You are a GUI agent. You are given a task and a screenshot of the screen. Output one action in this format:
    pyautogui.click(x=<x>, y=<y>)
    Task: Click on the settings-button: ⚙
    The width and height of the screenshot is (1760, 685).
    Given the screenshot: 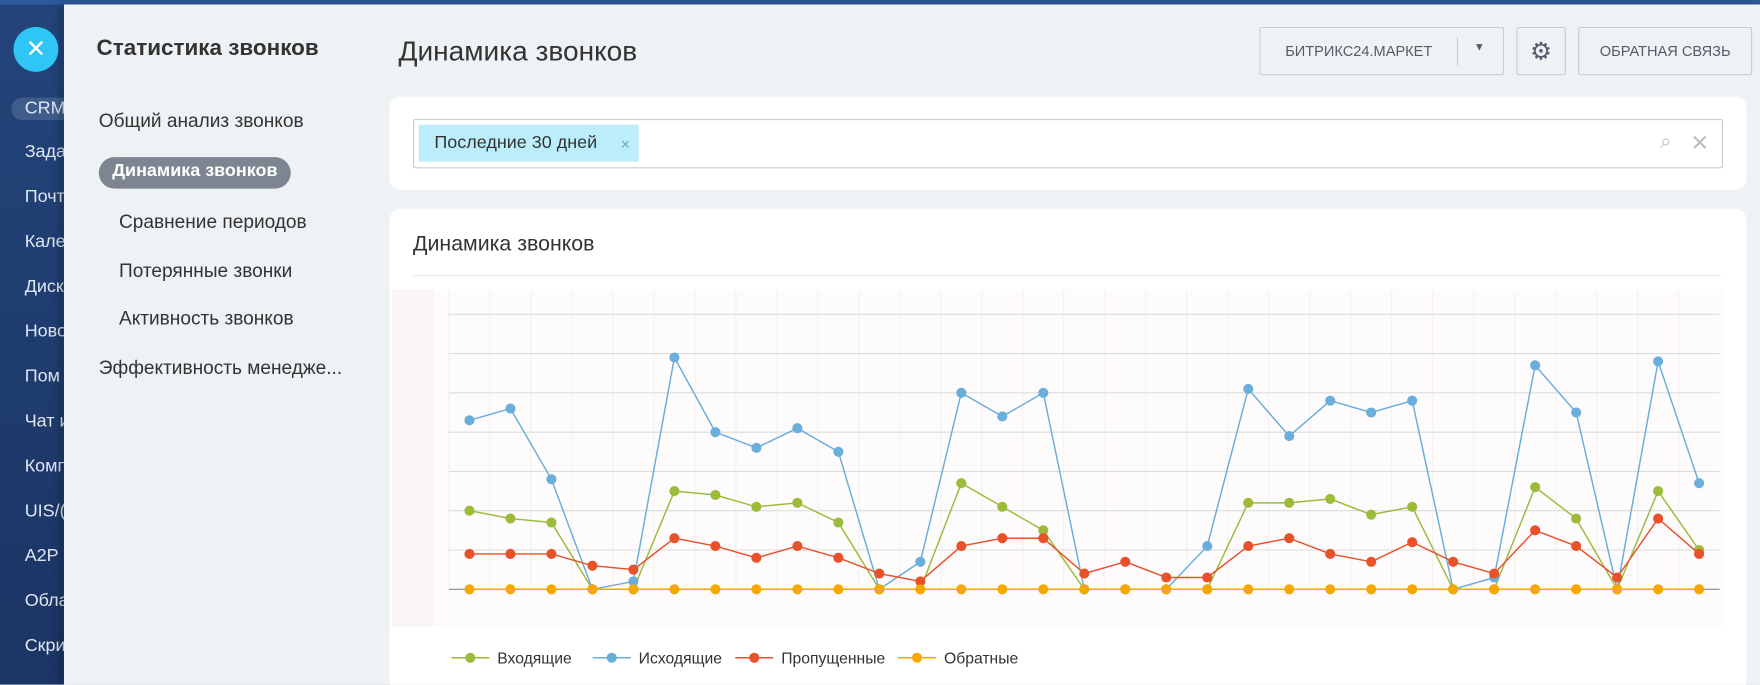 What is the action you would take?
    pyautogui.click(x=1541, y=51)
    